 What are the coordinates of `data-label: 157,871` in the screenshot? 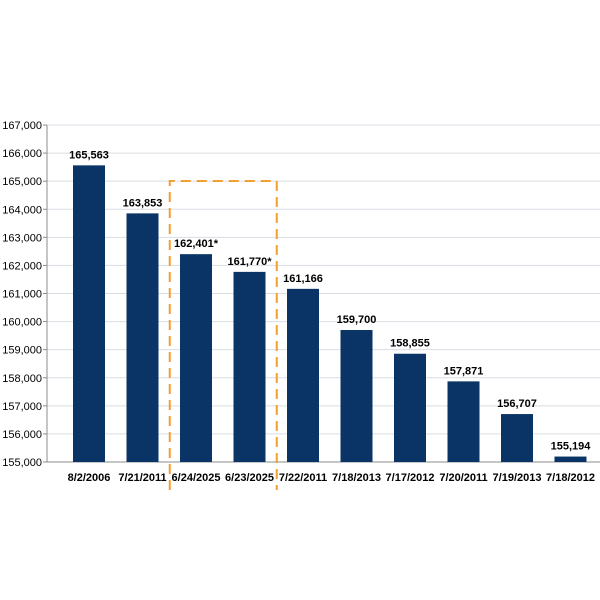 It's located at (464, 371).